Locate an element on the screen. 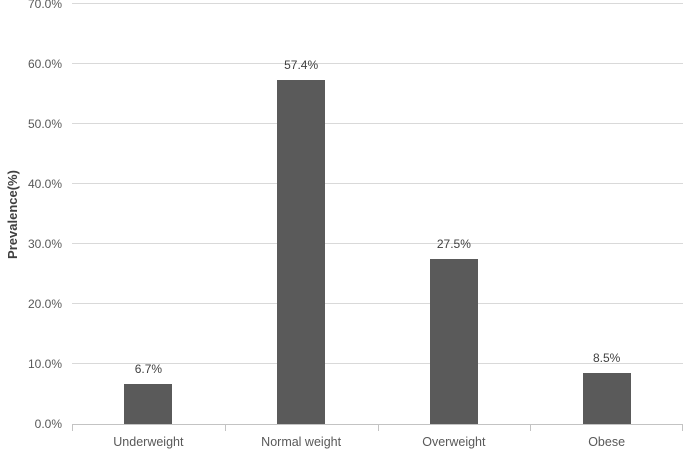  data-label-underweight: 6.7% is located at coordinates (148, 368).